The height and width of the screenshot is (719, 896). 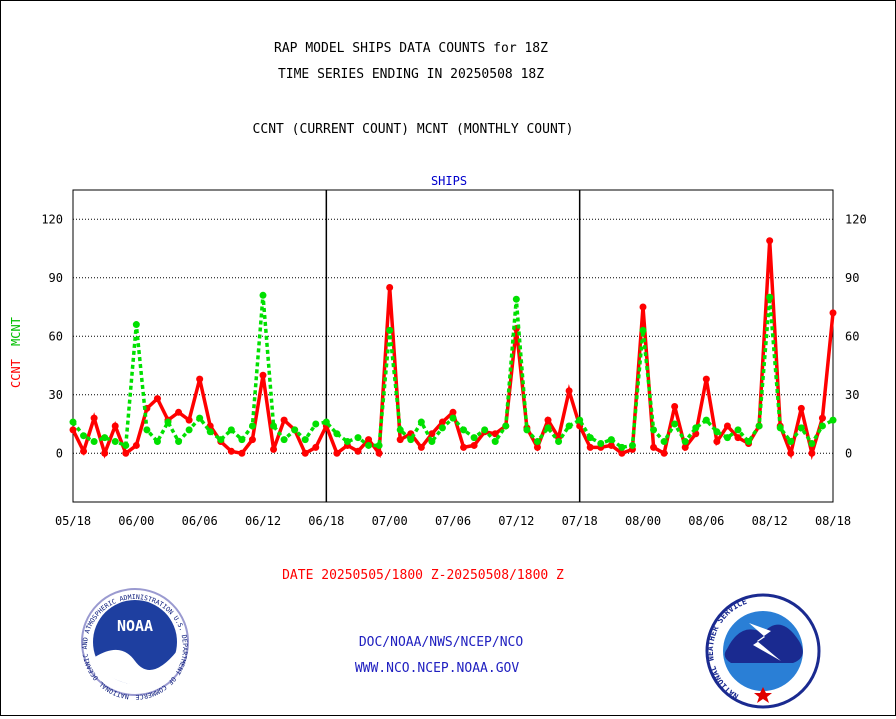 What do you see at coordinates (326, 521) in the screenshot?
I see `x-tick-label: 06/18` at bounding box center [326, 521].